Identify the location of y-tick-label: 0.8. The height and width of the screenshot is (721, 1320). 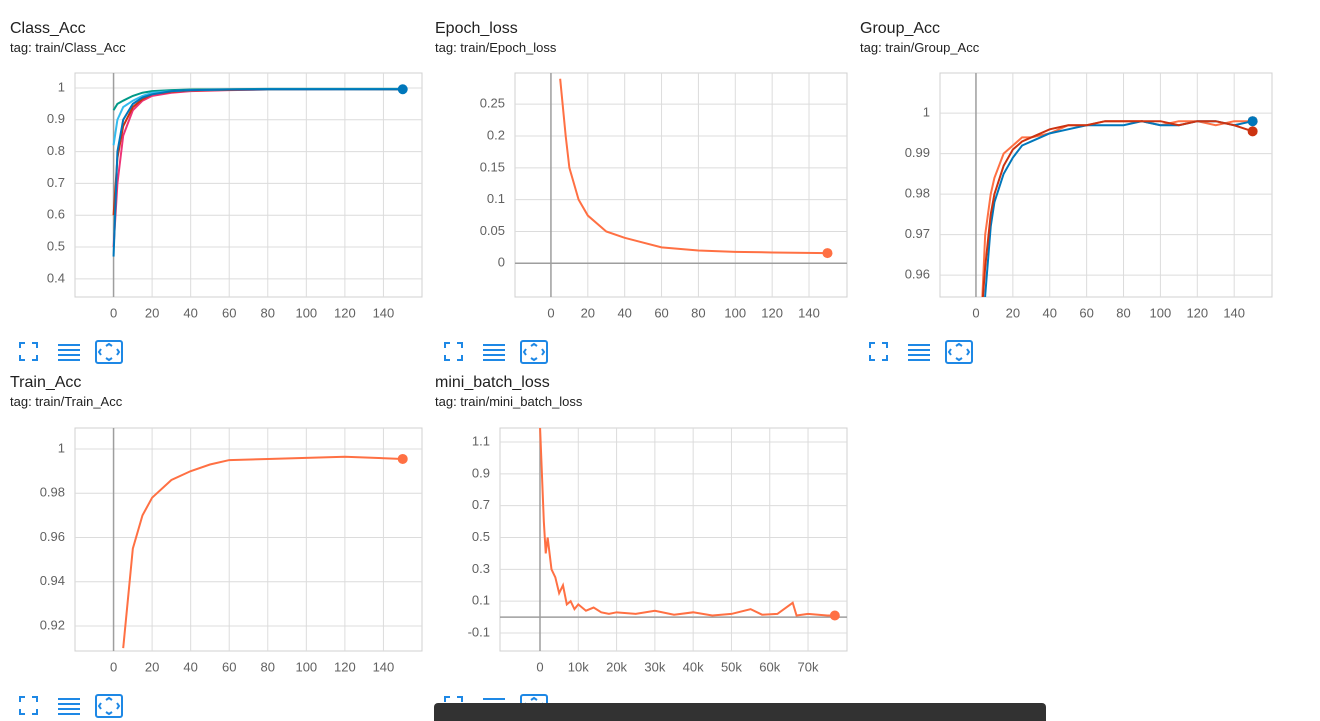
(56, 150).